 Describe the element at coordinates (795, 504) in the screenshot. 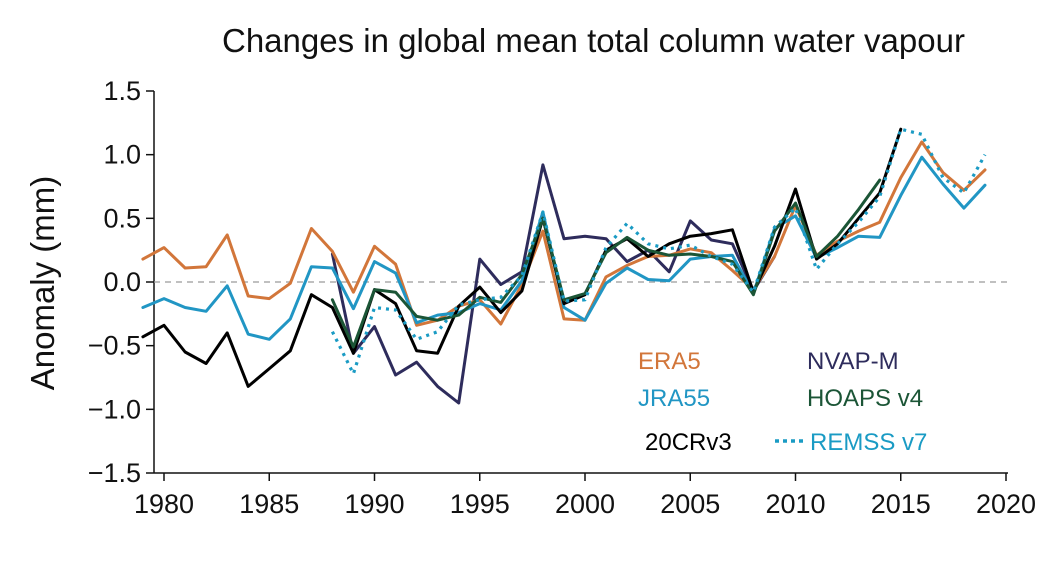

I see `x-tick-label: 2010` at that location.